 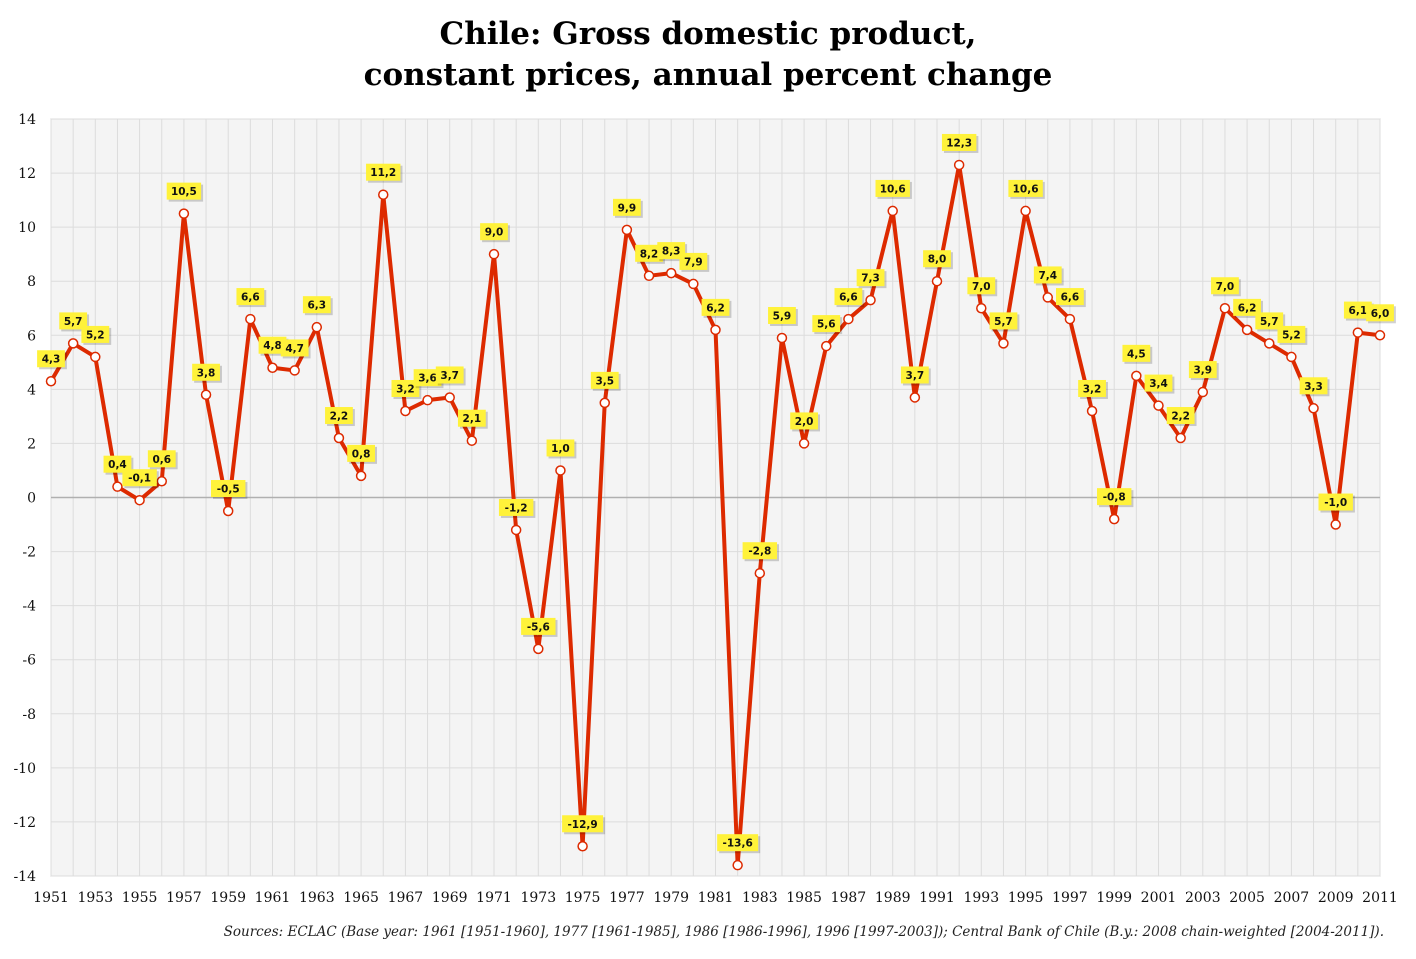 I want to click on y-tick-label: -10, so click(x=24, y=769).